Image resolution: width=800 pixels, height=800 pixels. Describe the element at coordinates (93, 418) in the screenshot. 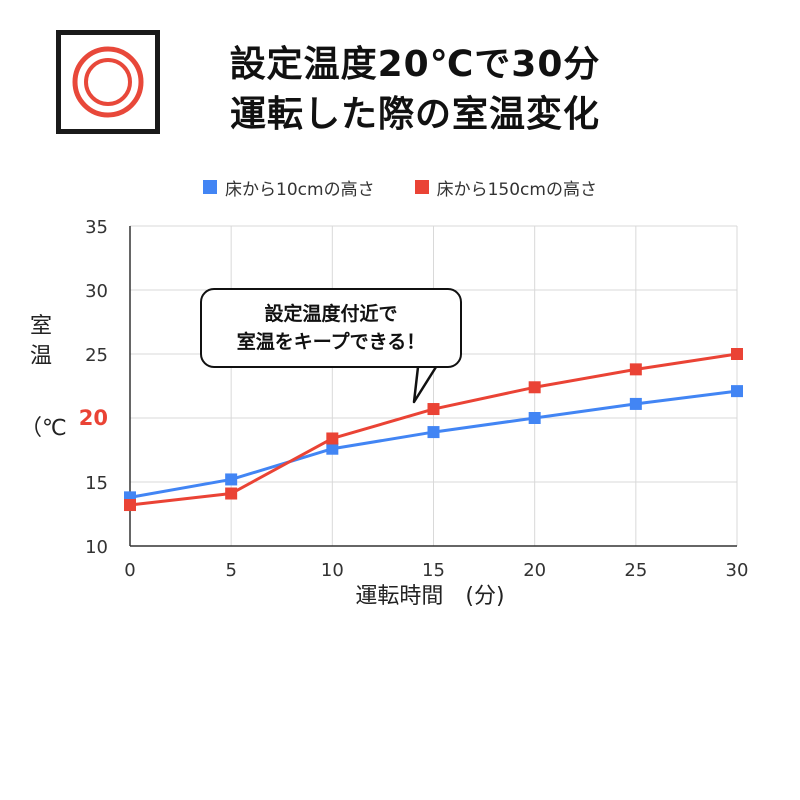

I see `y-tick-label: 20` at that location.